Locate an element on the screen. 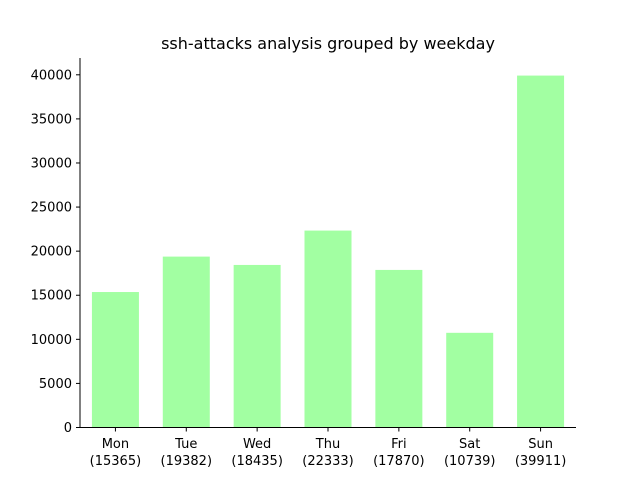 This screenshot has width=640, height=480. x-tick-count-wed: (18435) is located at coordinates (257, 461).